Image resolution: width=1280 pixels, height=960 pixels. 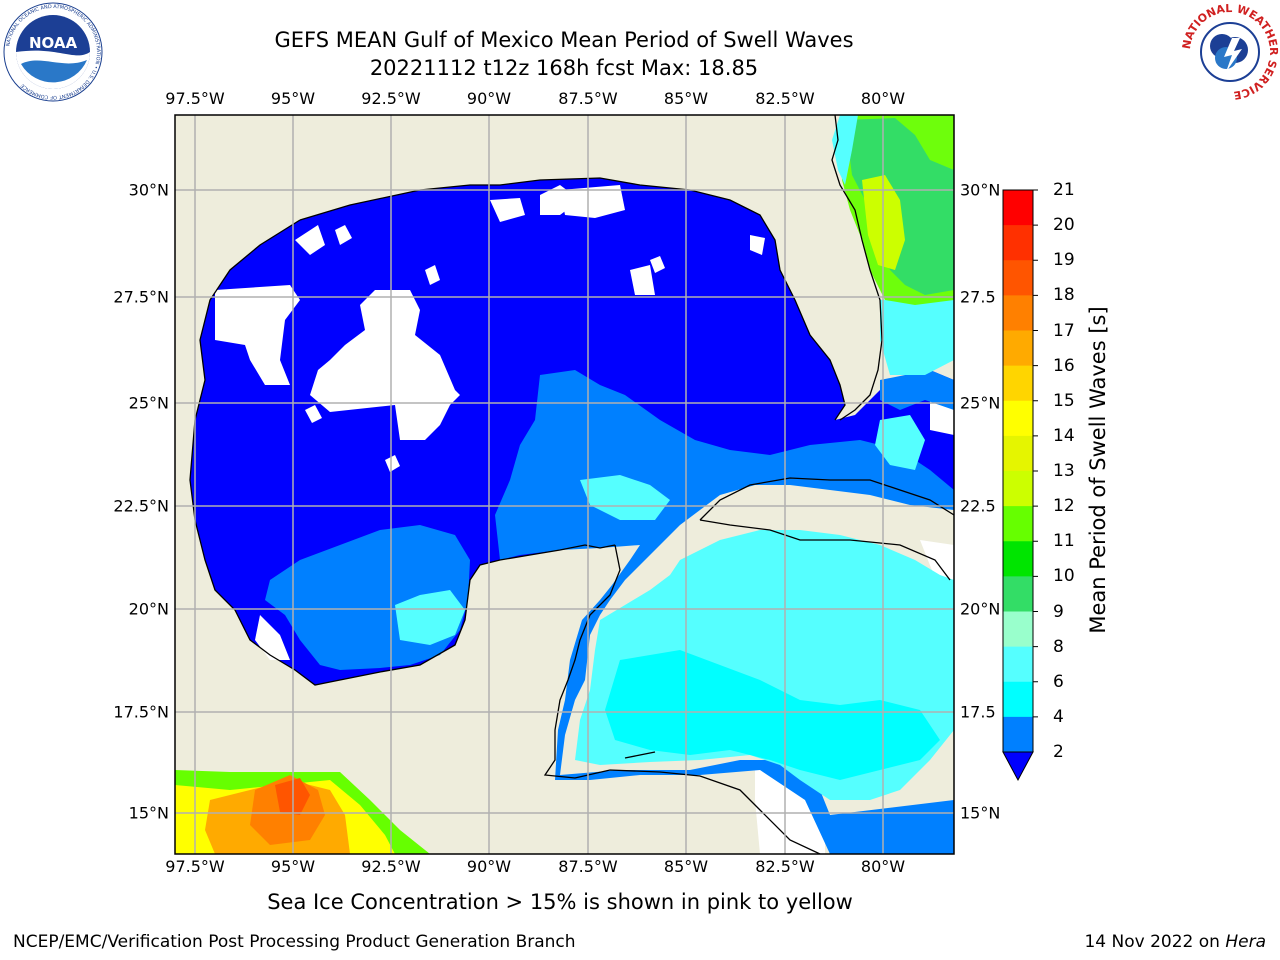 I want to click on colorbar-label: 21, so click(x=1064, y=190).